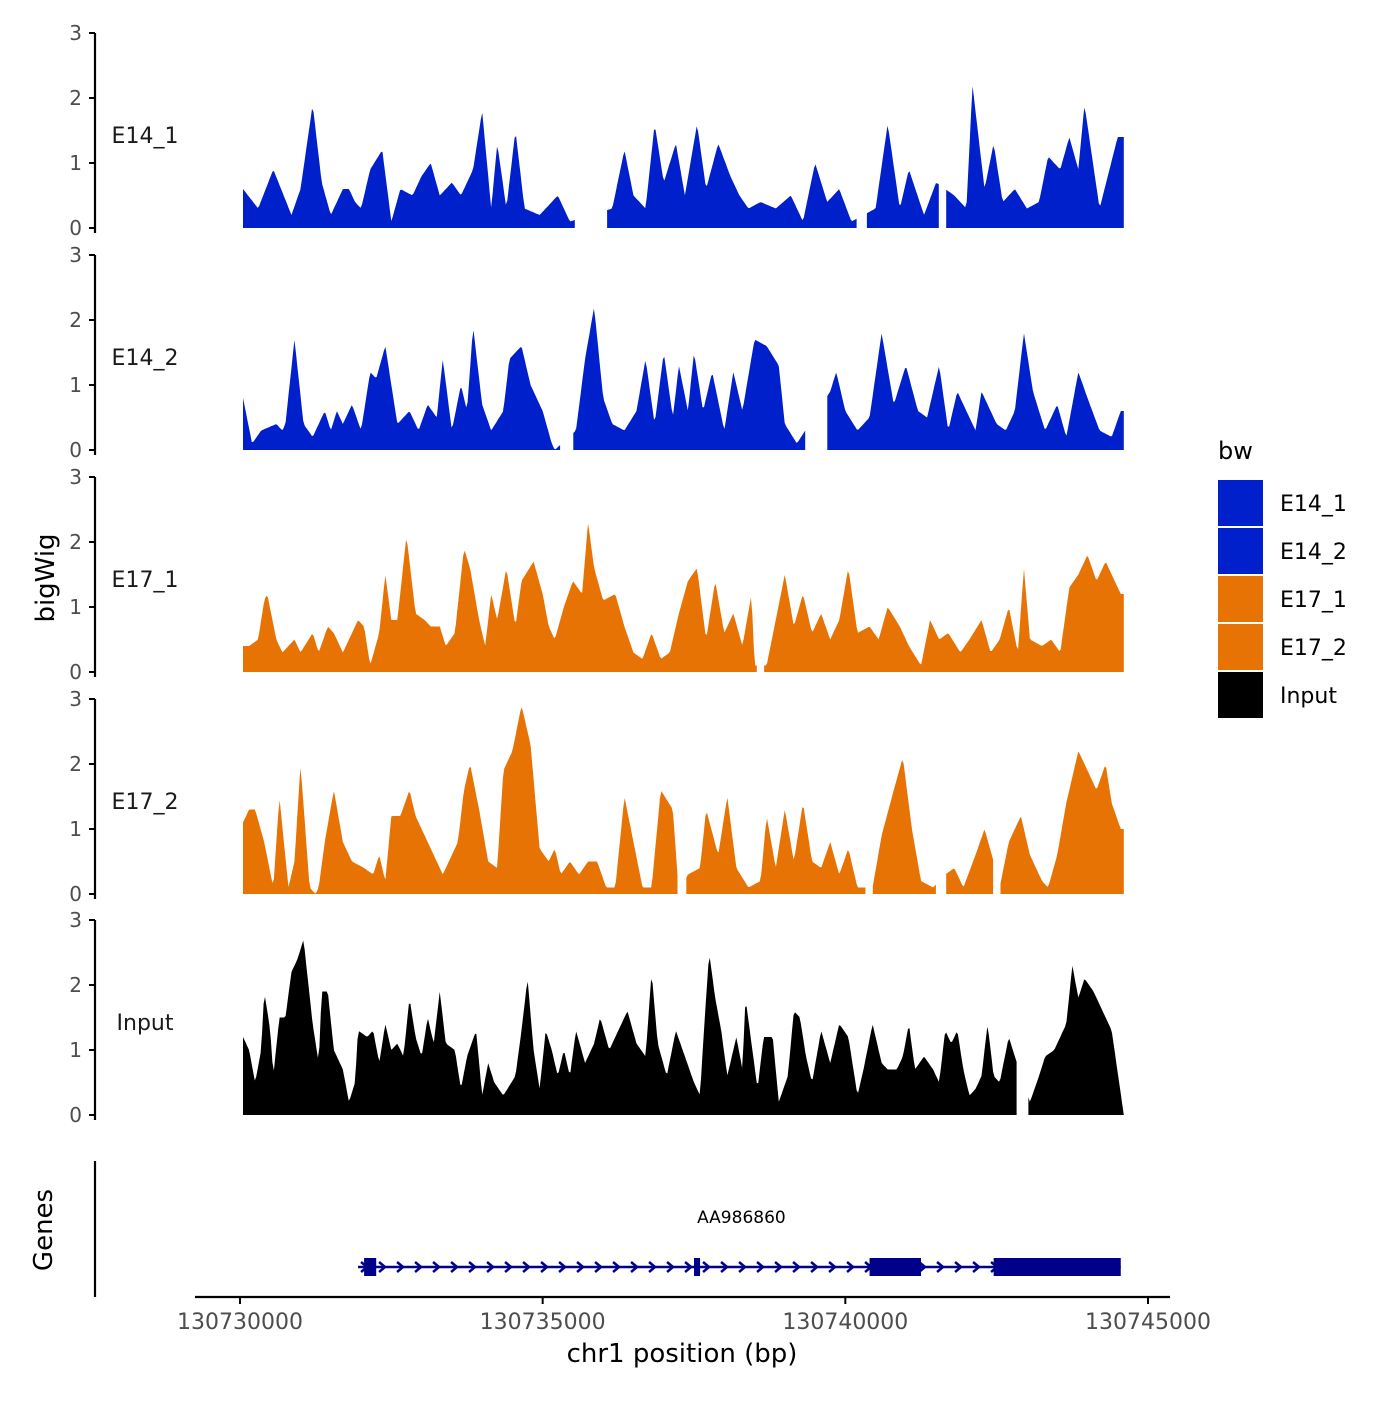 The height and width of the screenshot is (1404, 1400). What do you see at coordinates (1313, 504) in the screenshot?
I see `legend-label: E14_1` at bounding box center [1313, 504].